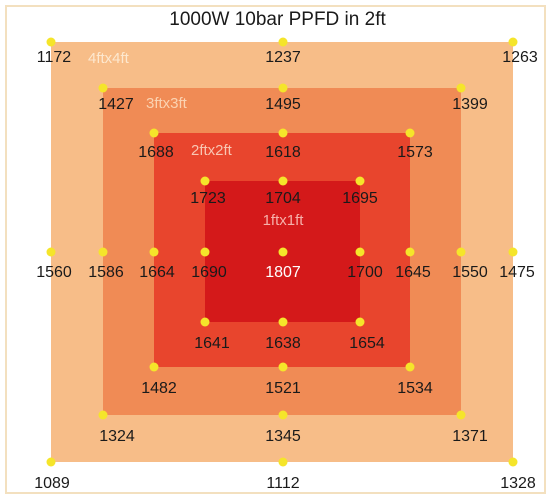 This screenshot has height=502, width=555. What do you see at coordinates (518, 483) in the screenshot?
I see `ppfd-reading: 1328` at bounding box center [518, 483].